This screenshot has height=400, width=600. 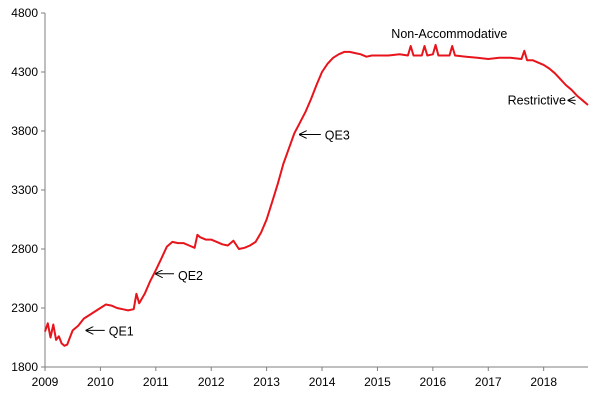 What do you see at coordinates (322, 382) in the screenshot?
I see `x-tick-label: 2014` at bounding box center [322, 382].